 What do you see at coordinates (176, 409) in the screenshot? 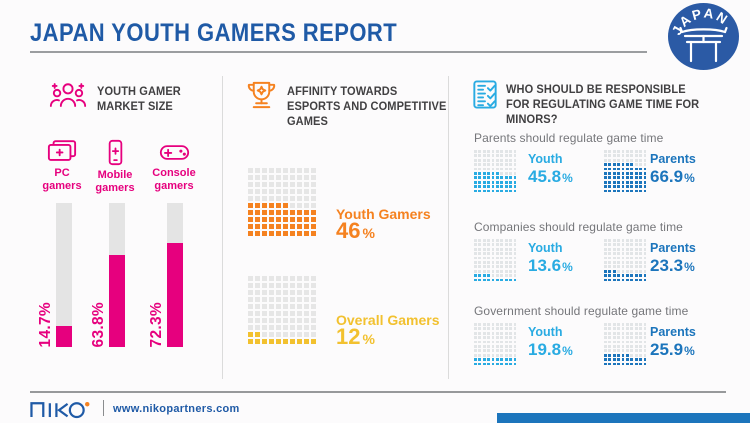
I see `website-link: www.nikopartners.com` at bounding box center [176, 409].